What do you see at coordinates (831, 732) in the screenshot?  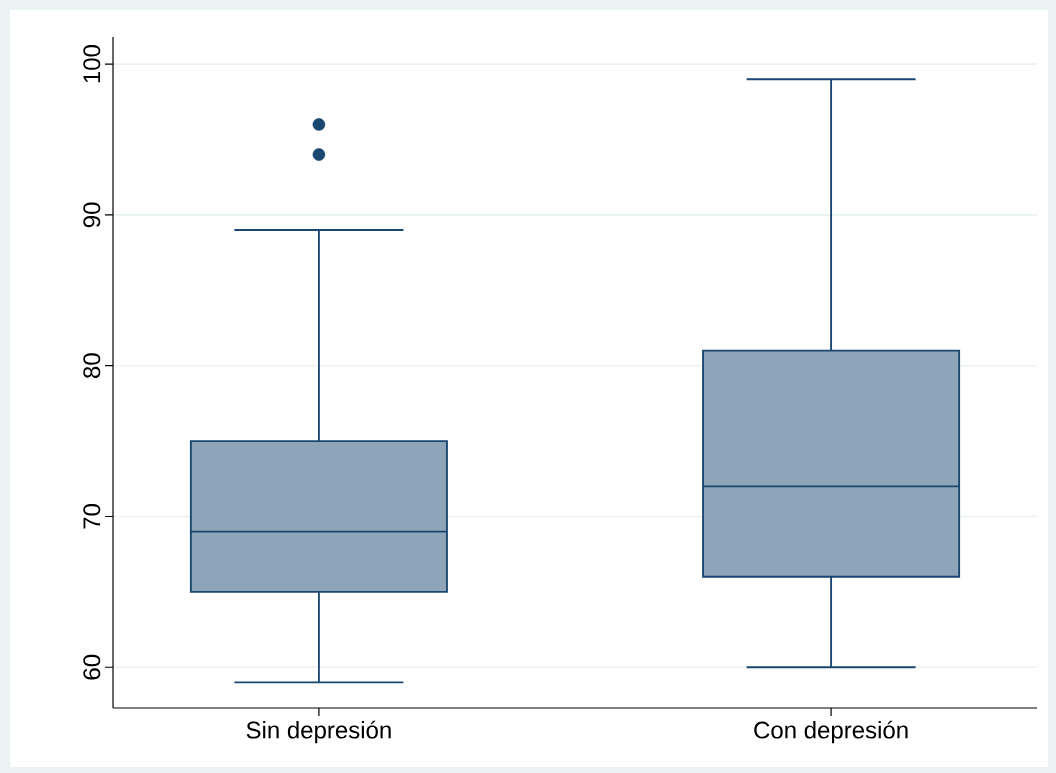 I see `x-tick-label: Con depresión` at bounding box center [831, 732].